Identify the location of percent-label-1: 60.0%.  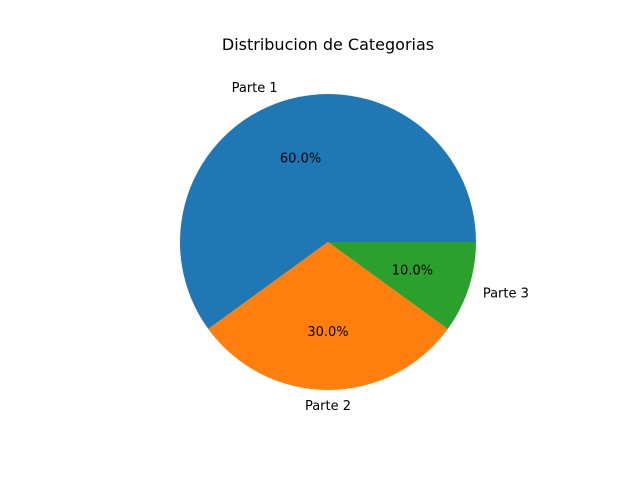
(300, 159).